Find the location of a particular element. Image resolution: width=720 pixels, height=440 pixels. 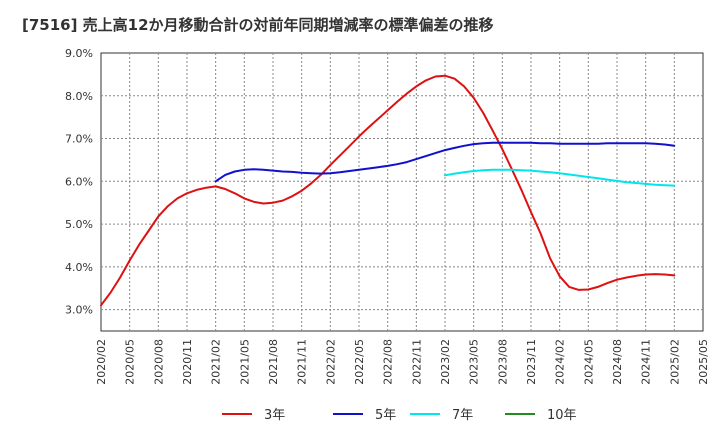

x-tick-label: 2024/11 is located at coordinates (646, 362).